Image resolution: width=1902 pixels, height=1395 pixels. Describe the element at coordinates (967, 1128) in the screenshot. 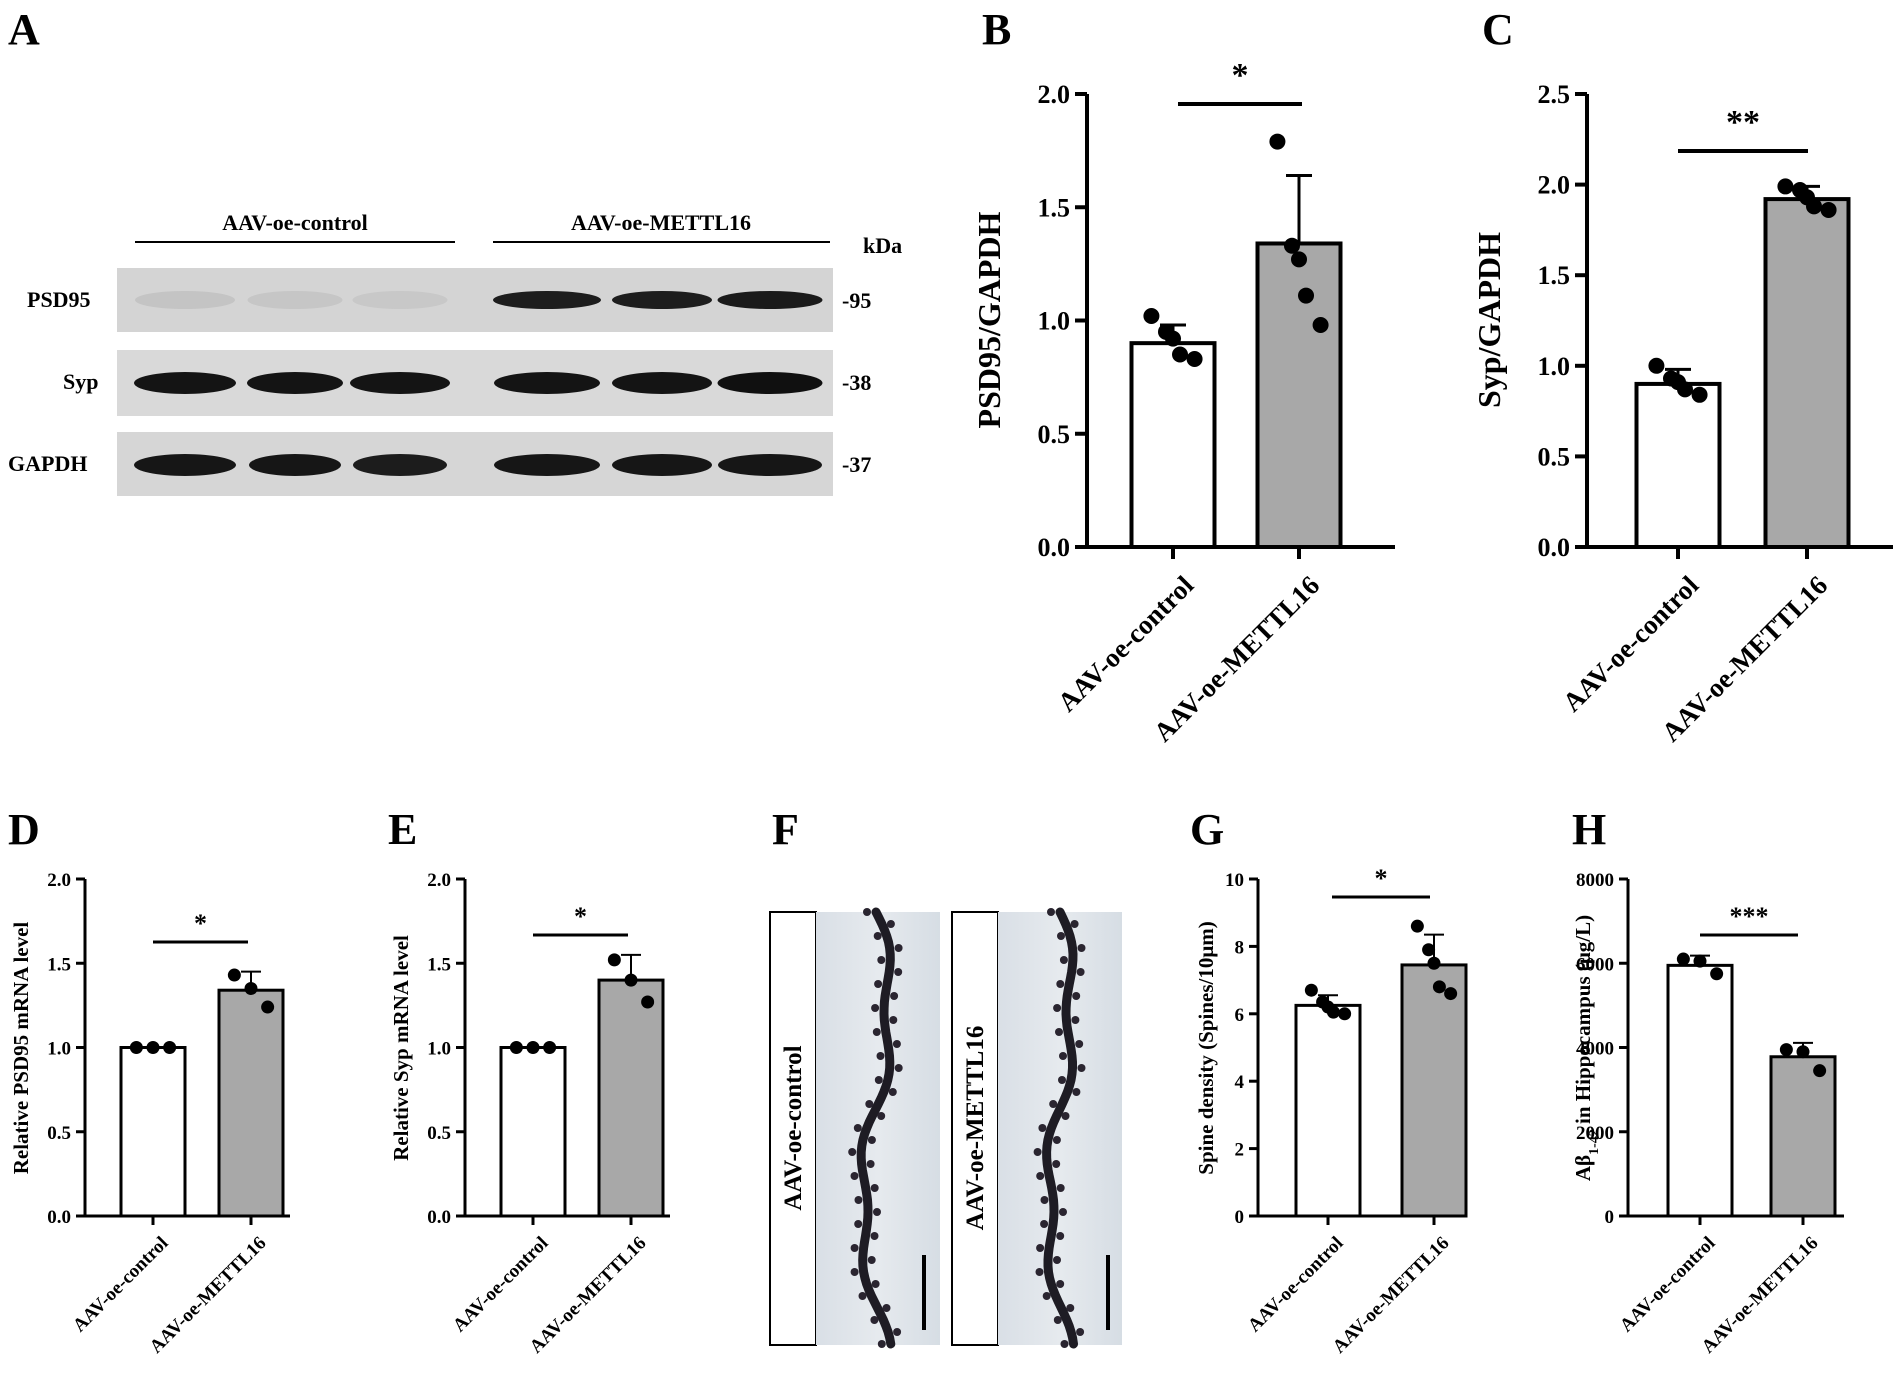

I see `dendrites` at that location.